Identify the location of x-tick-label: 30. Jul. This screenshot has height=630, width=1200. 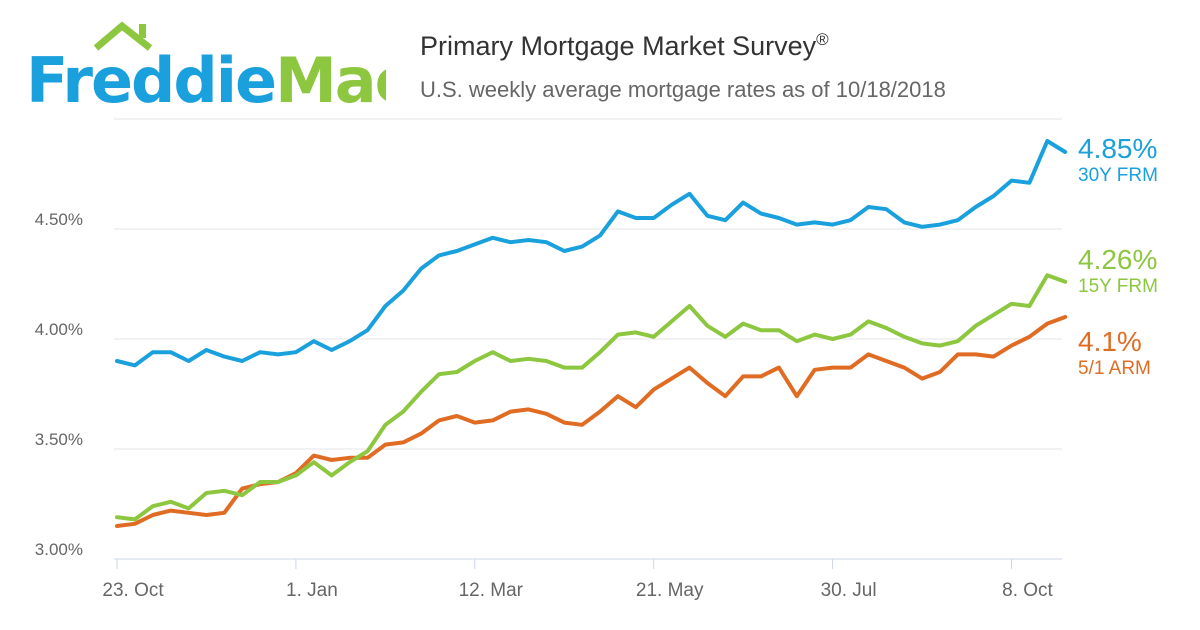
(849, 590).